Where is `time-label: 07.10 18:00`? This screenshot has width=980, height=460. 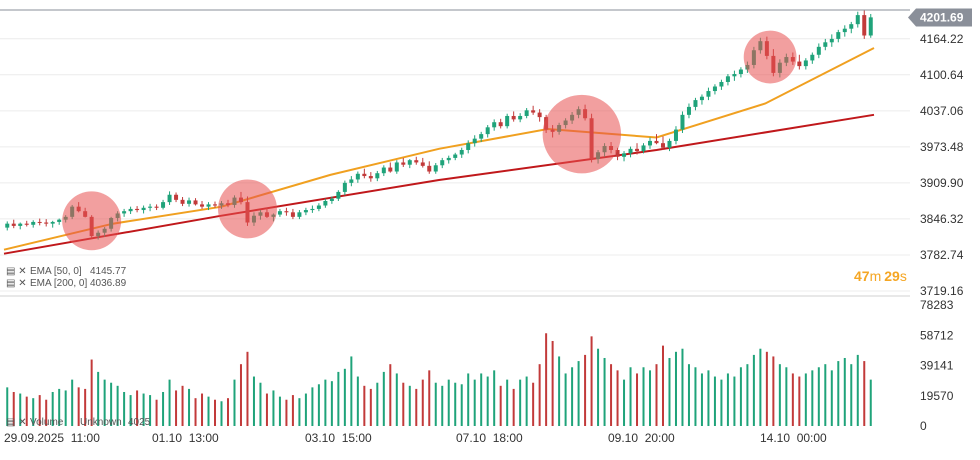 time-label: 07.10 18:00 is located at coordinates (489, 438).